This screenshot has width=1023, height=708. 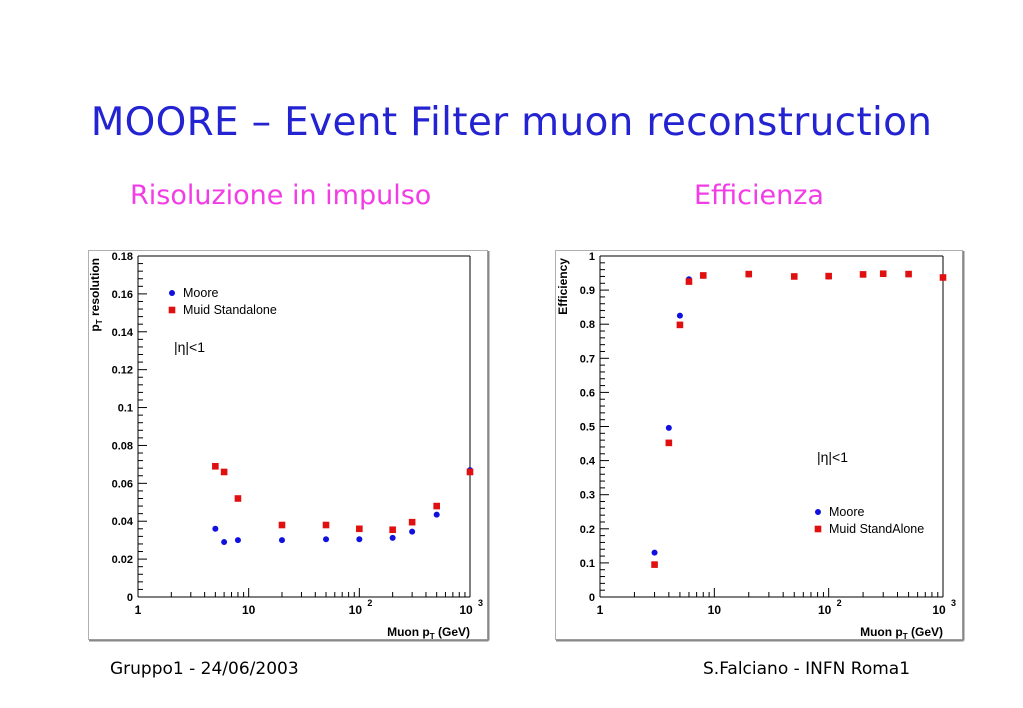 What do you see at coordinates (759, 195) in the screenshot?
I see `right-chart-caption: Efficienza` at bounding box center [759, 195].